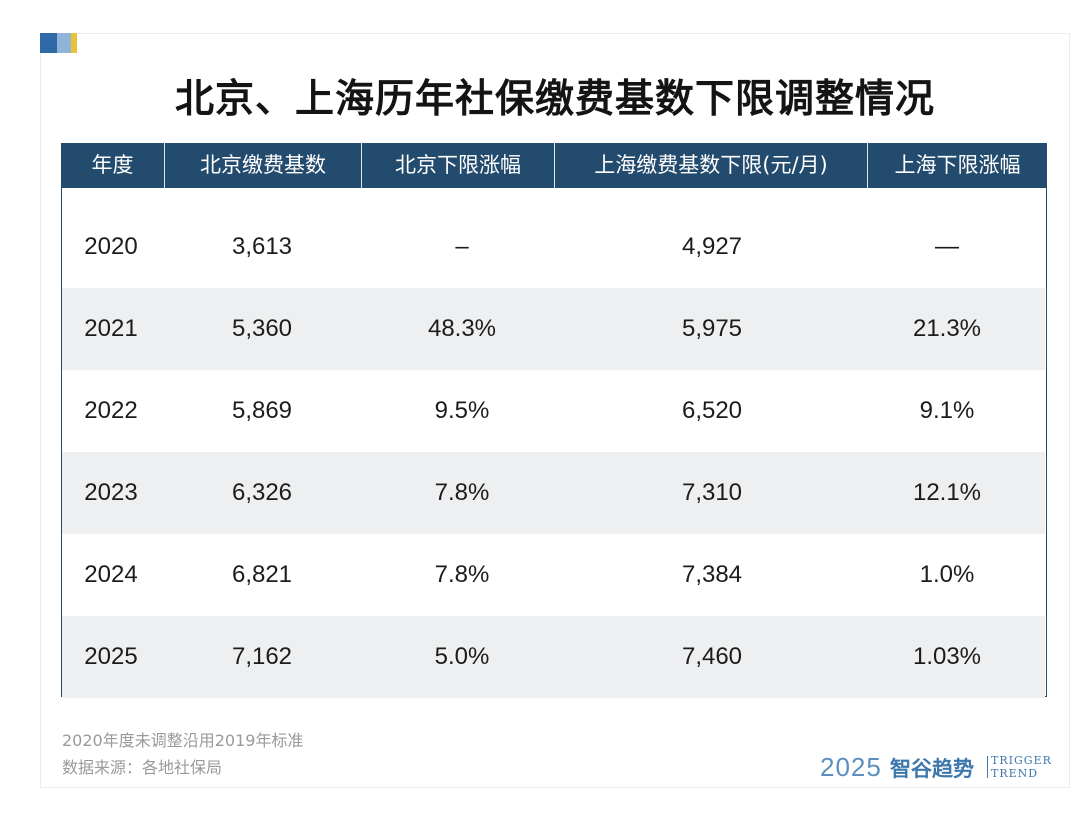 This screenshot has height=816, width=1080. Describe the element at coordinates (462, 246) in the screenshot. I see `cell-beijing-growth: –` at that location.